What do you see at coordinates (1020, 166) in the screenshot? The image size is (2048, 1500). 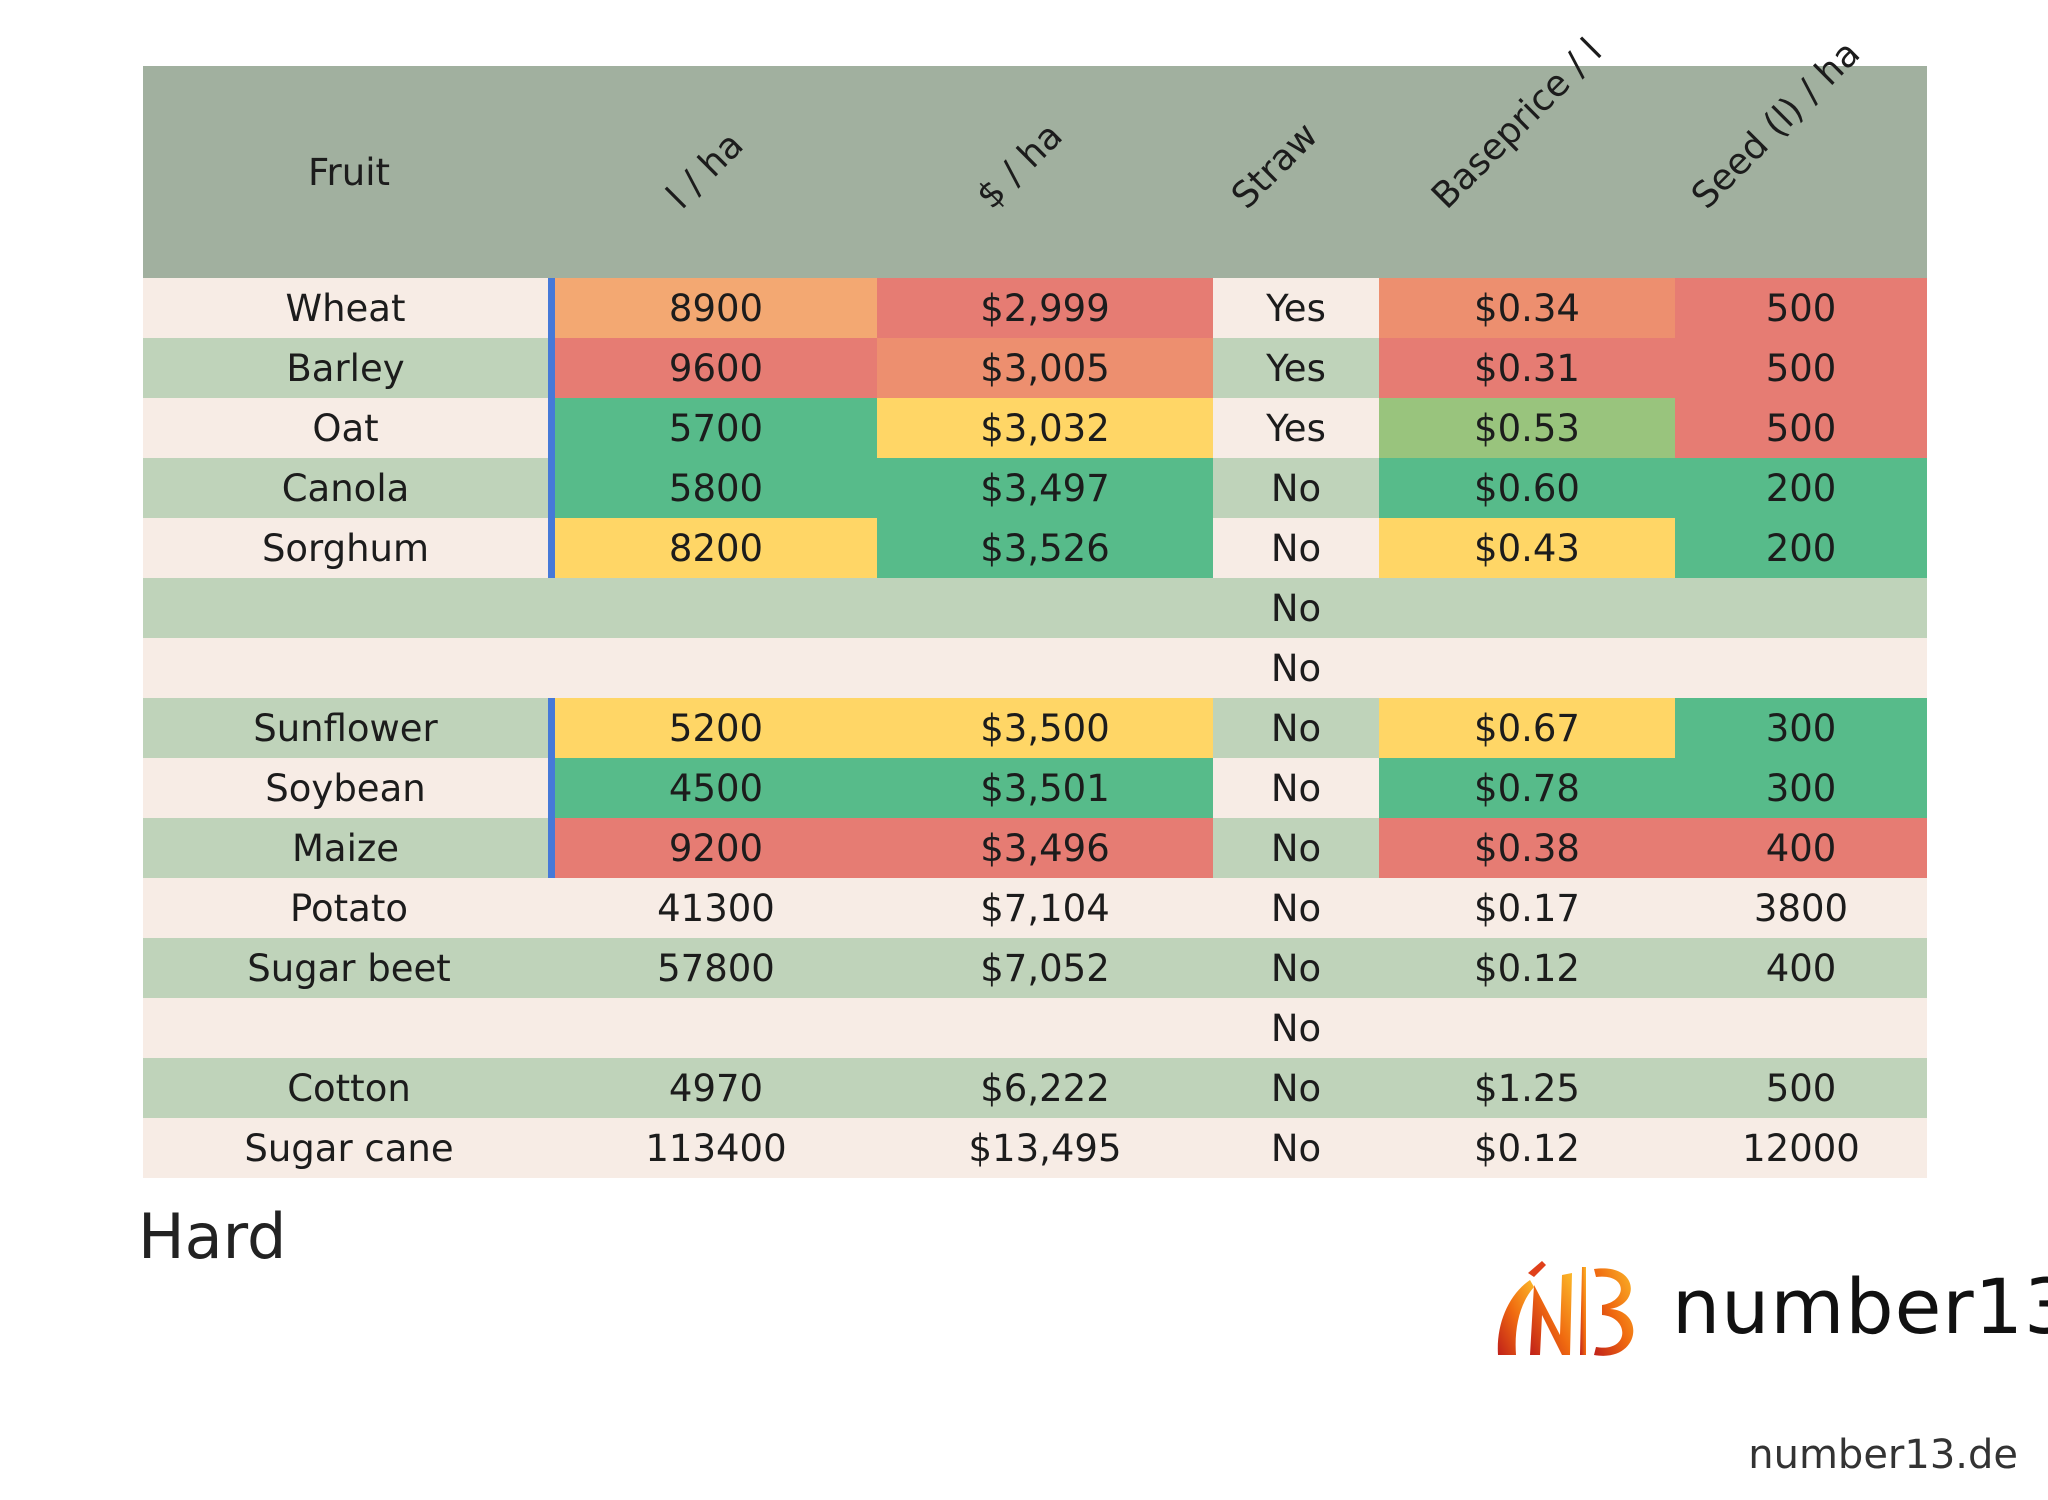 I see `header-dollars-per-ha: $ / ha` at bounding box center [1020, 166].